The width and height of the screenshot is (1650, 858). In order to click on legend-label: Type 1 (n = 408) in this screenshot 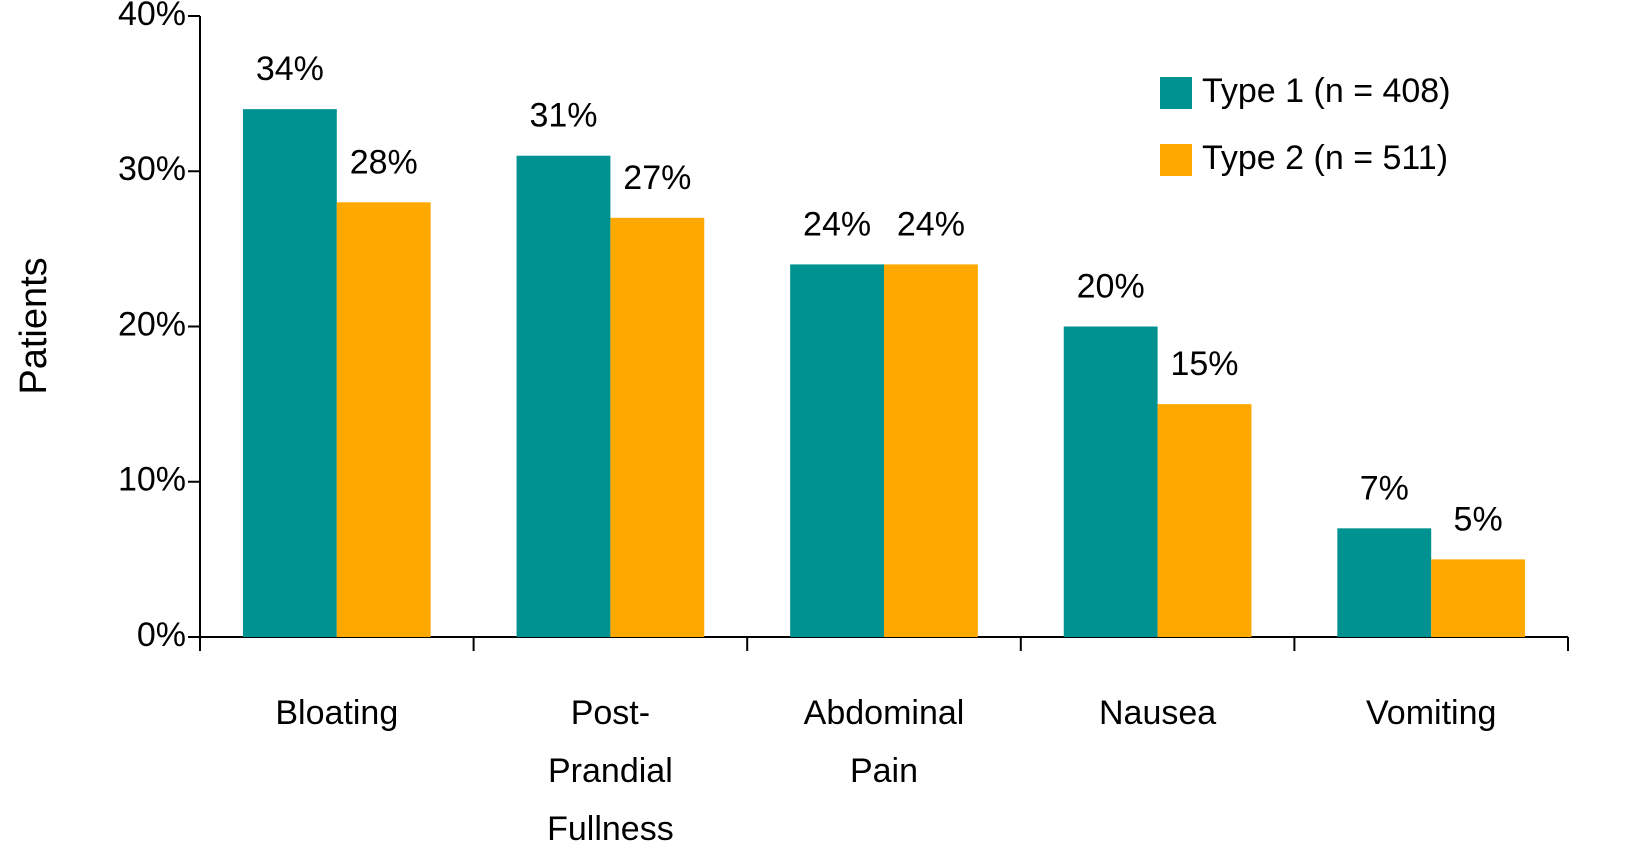, I will do `click(1326, 91)`.